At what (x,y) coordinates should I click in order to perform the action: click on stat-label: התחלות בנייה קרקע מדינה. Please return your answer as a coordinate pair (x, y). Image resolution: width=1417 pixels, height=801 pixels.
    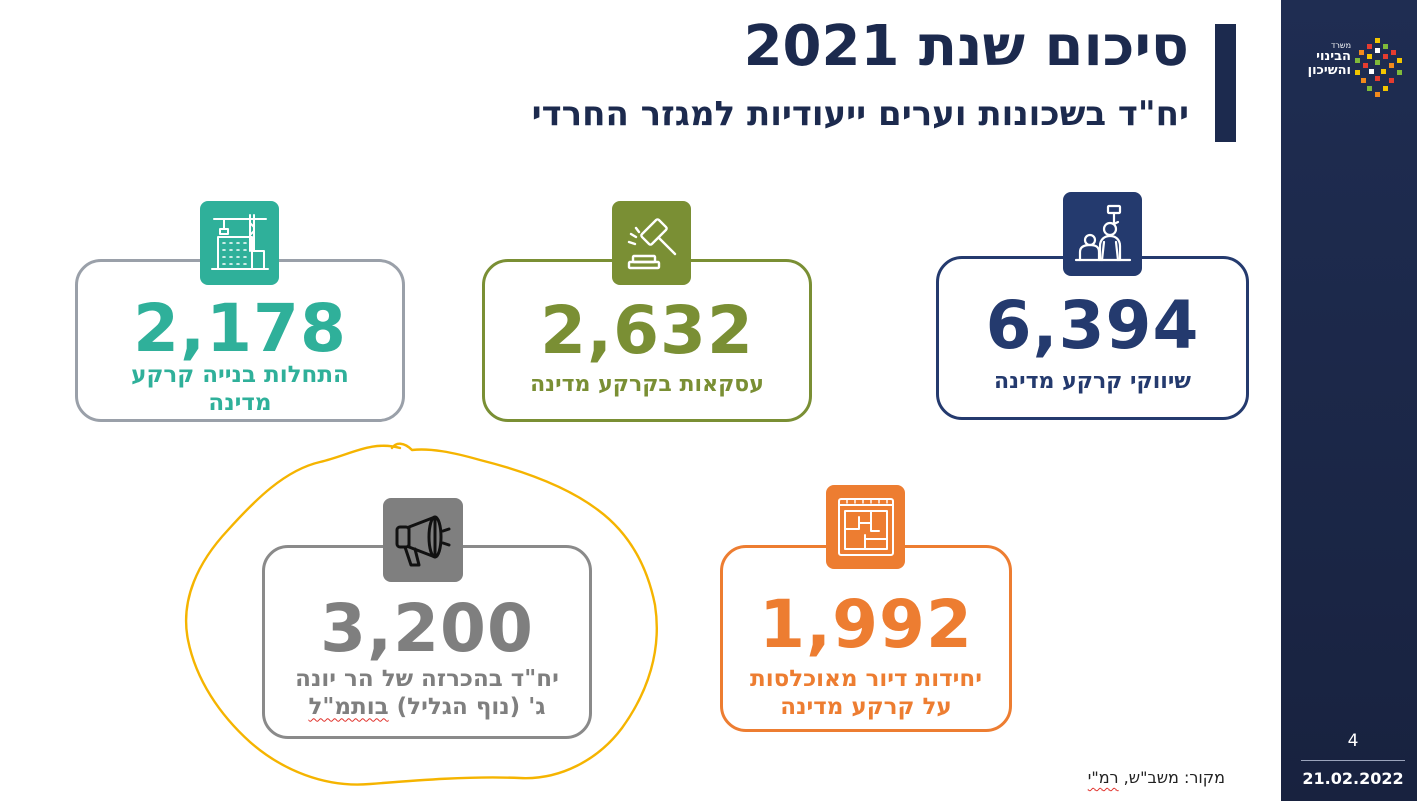
    Looking at the image, I should click on (240, 389).